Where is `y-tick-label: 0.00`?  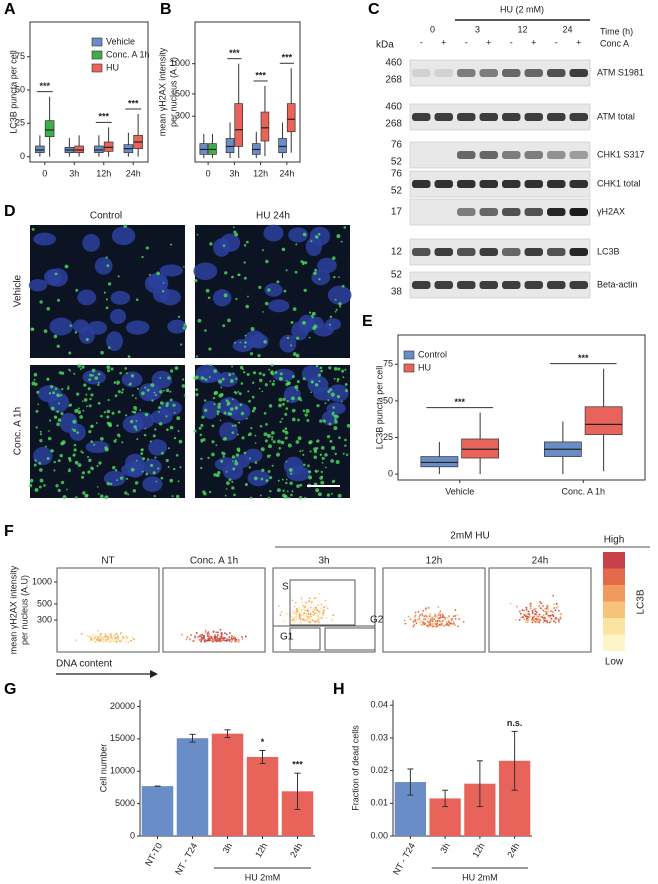
y-tick-label: 0.00 is located at coordinates (379, 835).